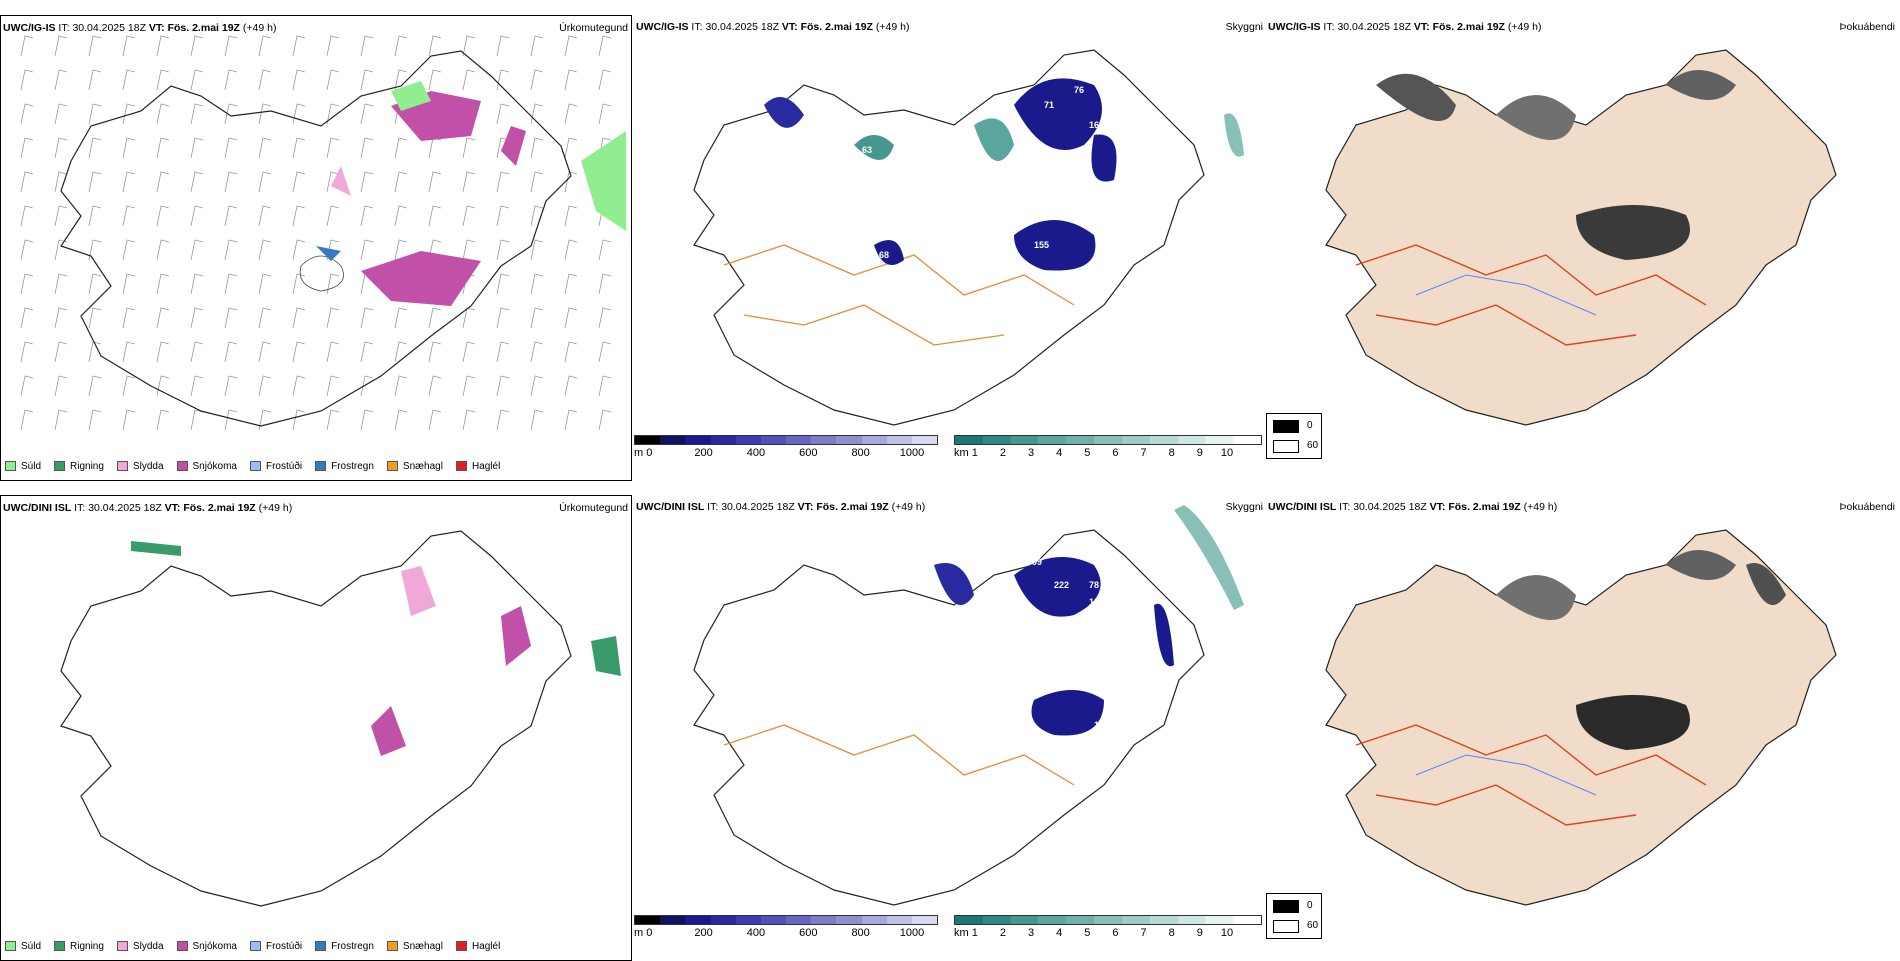 This screenshot has width=1900, height=961. What do you see at coordinates (1037, 562) in the screenshot?
I see `value-label: 99` at bounding box center [1037, 562].